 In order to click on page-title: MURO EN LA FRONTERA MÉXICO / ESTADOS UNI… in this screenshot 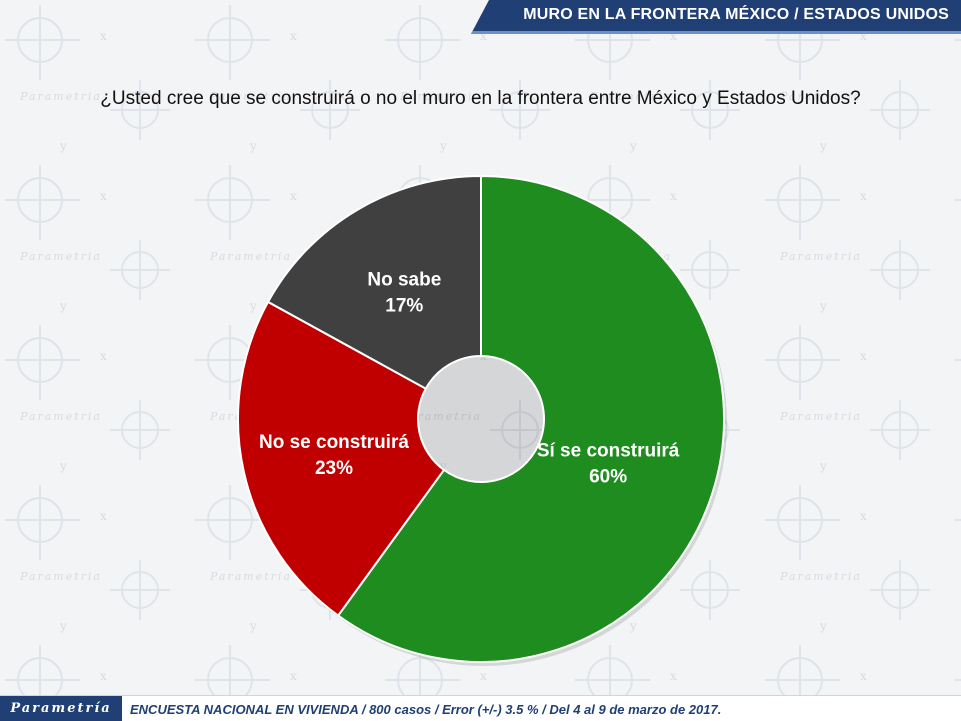, I will do `click(736, 14)`.